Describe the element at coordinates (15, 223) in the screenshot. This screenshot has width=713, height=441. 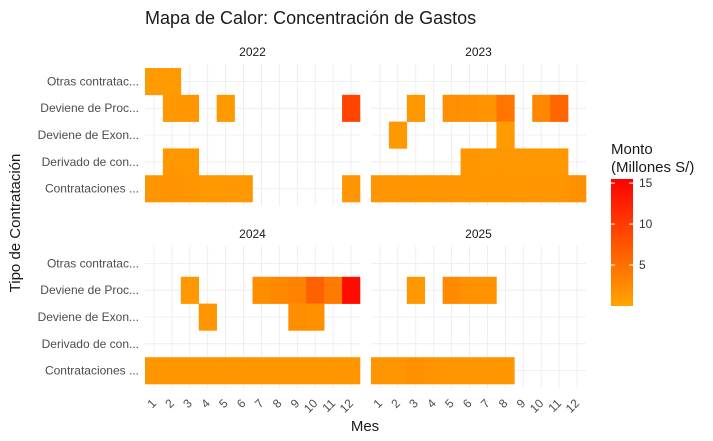
I see `y-axis-label: Tipo de Contratación` at that location.